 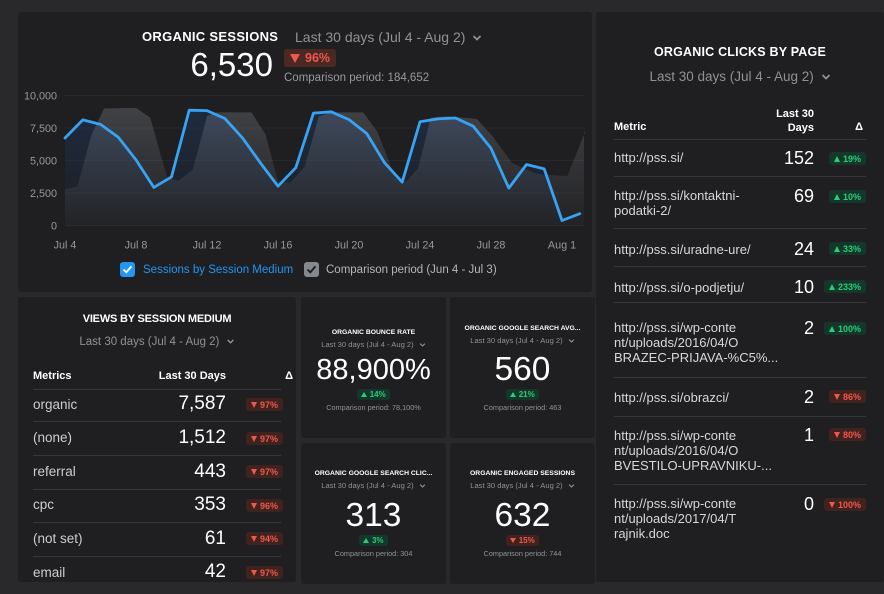 I want to click on svg-text: Jul 8, so click(x=136, y=246).